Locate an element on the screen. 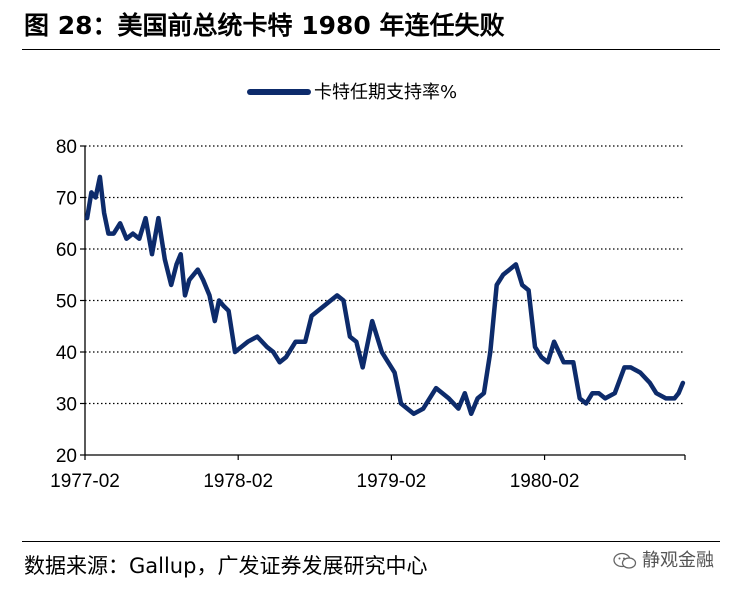 The width and height of the screenshot is (738, 589). y-tick-label: 20 is located at coordinates (66, 456).